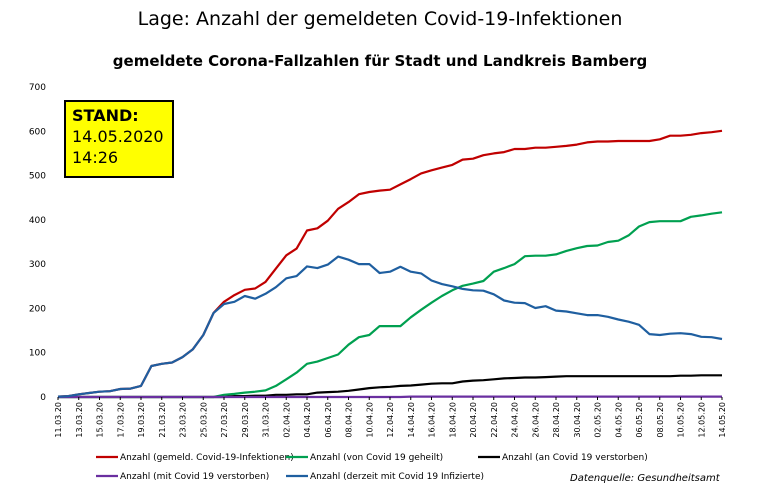  What do you see at coordinates (183, 420) in the screenshot?
I see `x-tick-label: 23.03.20` at bounding box center [183, 420].